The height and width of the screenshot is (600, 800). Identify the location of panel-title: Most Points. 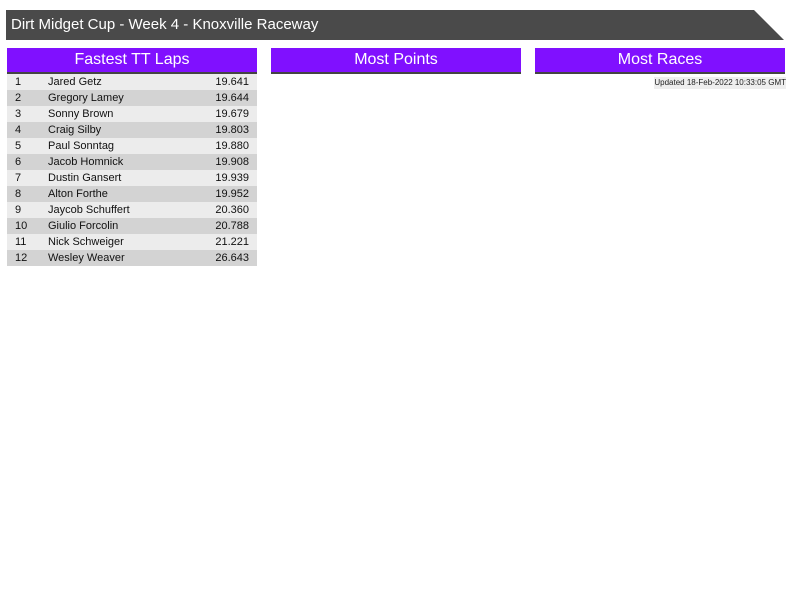
(396, 61).